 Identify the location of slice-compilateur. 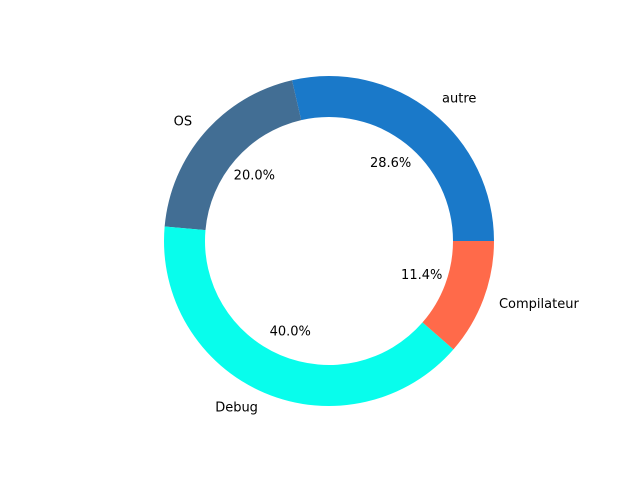
(458, 295).